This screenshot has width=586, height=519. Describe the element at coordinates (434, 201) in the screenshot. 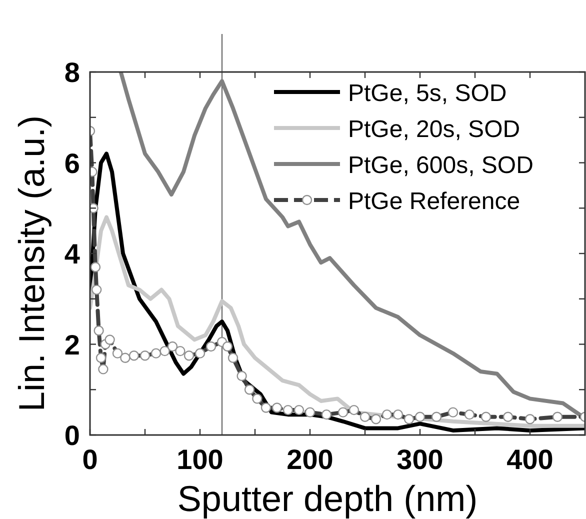

I see `legend-label: PtGe Reference` at that location.